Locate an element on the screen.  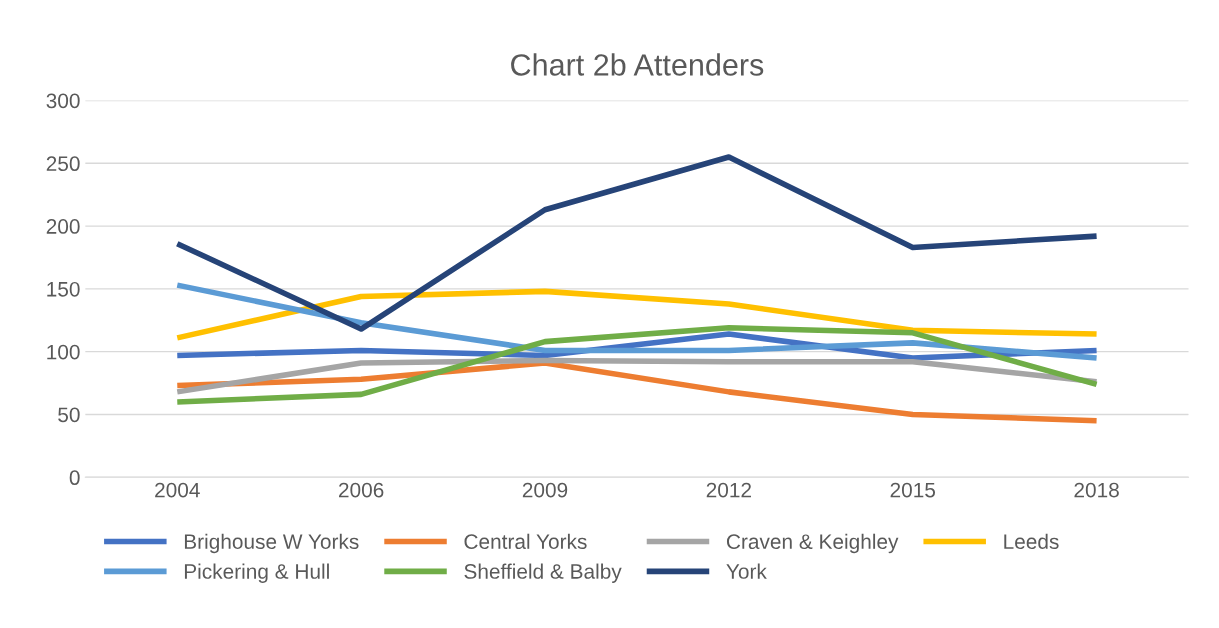
legend-label: Leeds is located at coordinates (1031, 541).